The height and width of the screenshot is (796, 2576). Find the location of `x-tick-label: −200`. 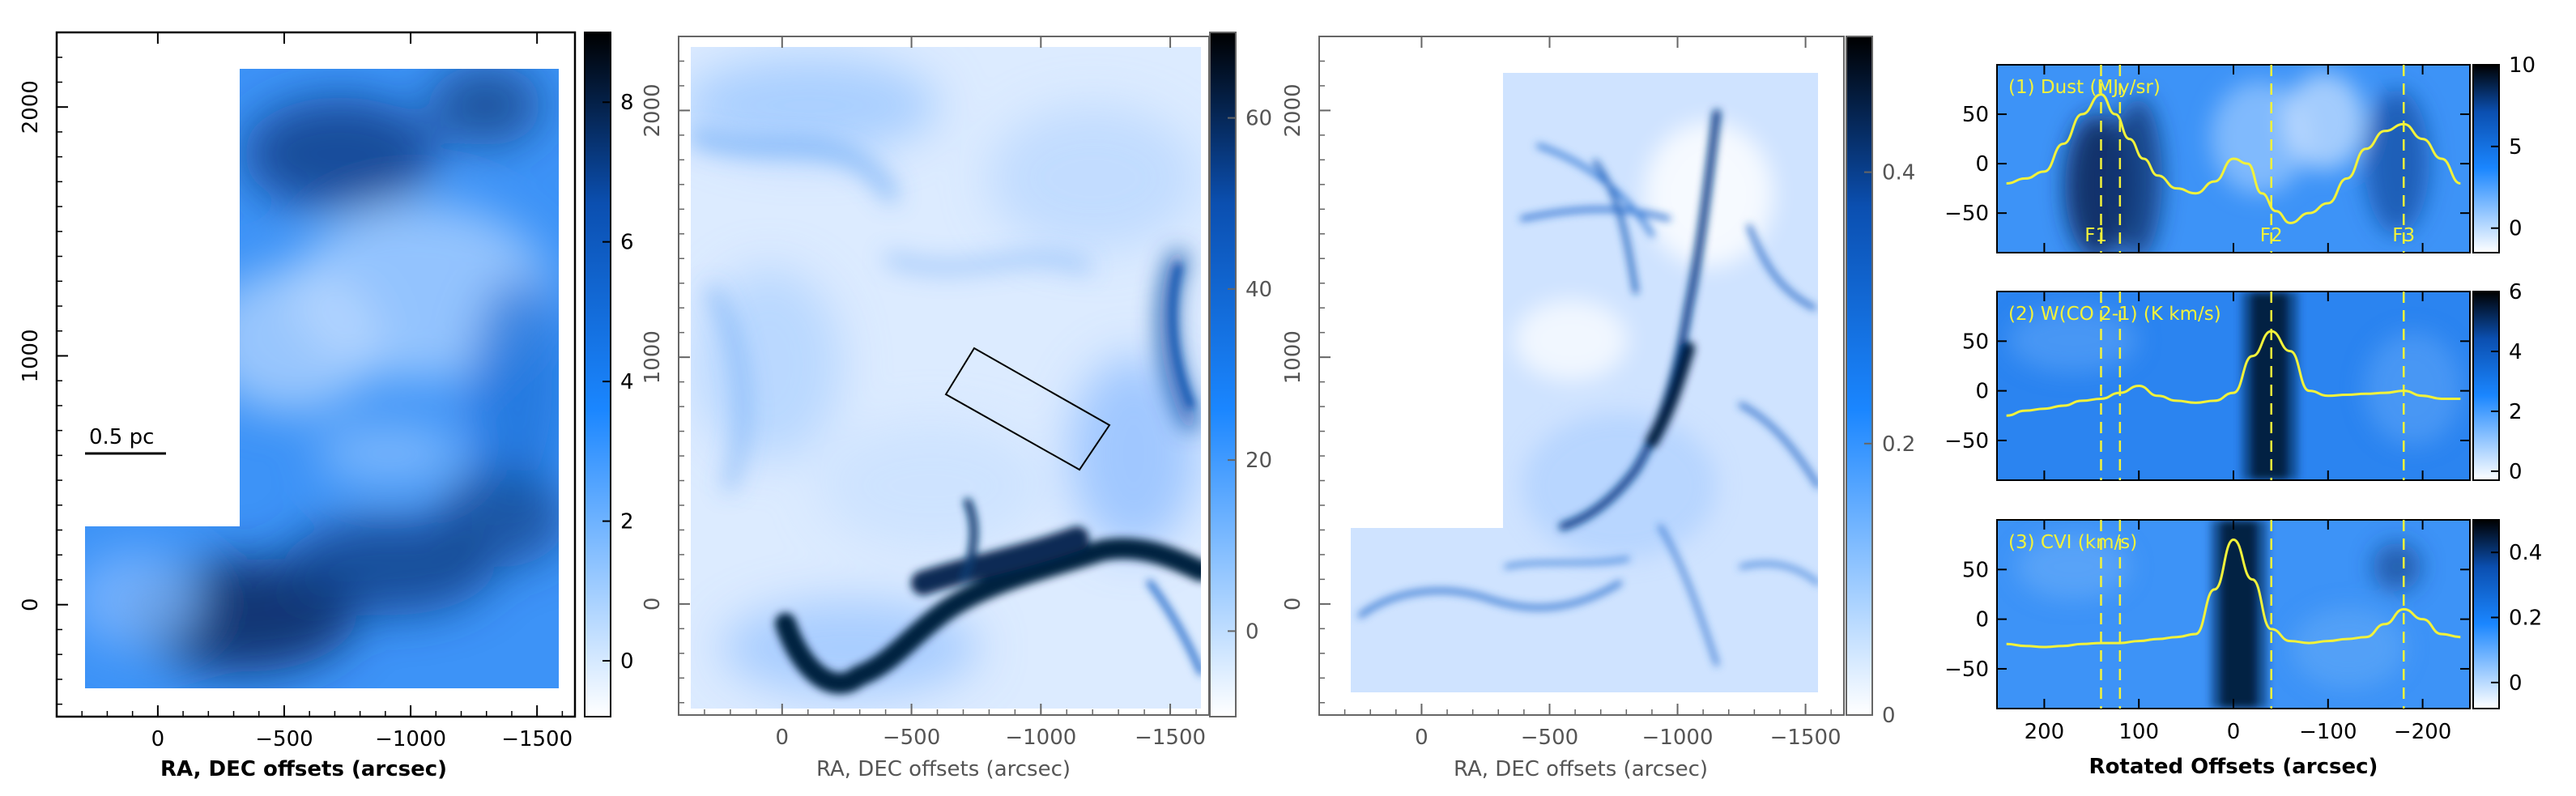

x-tick-label: −200 is located at coordinates (2422, 732).